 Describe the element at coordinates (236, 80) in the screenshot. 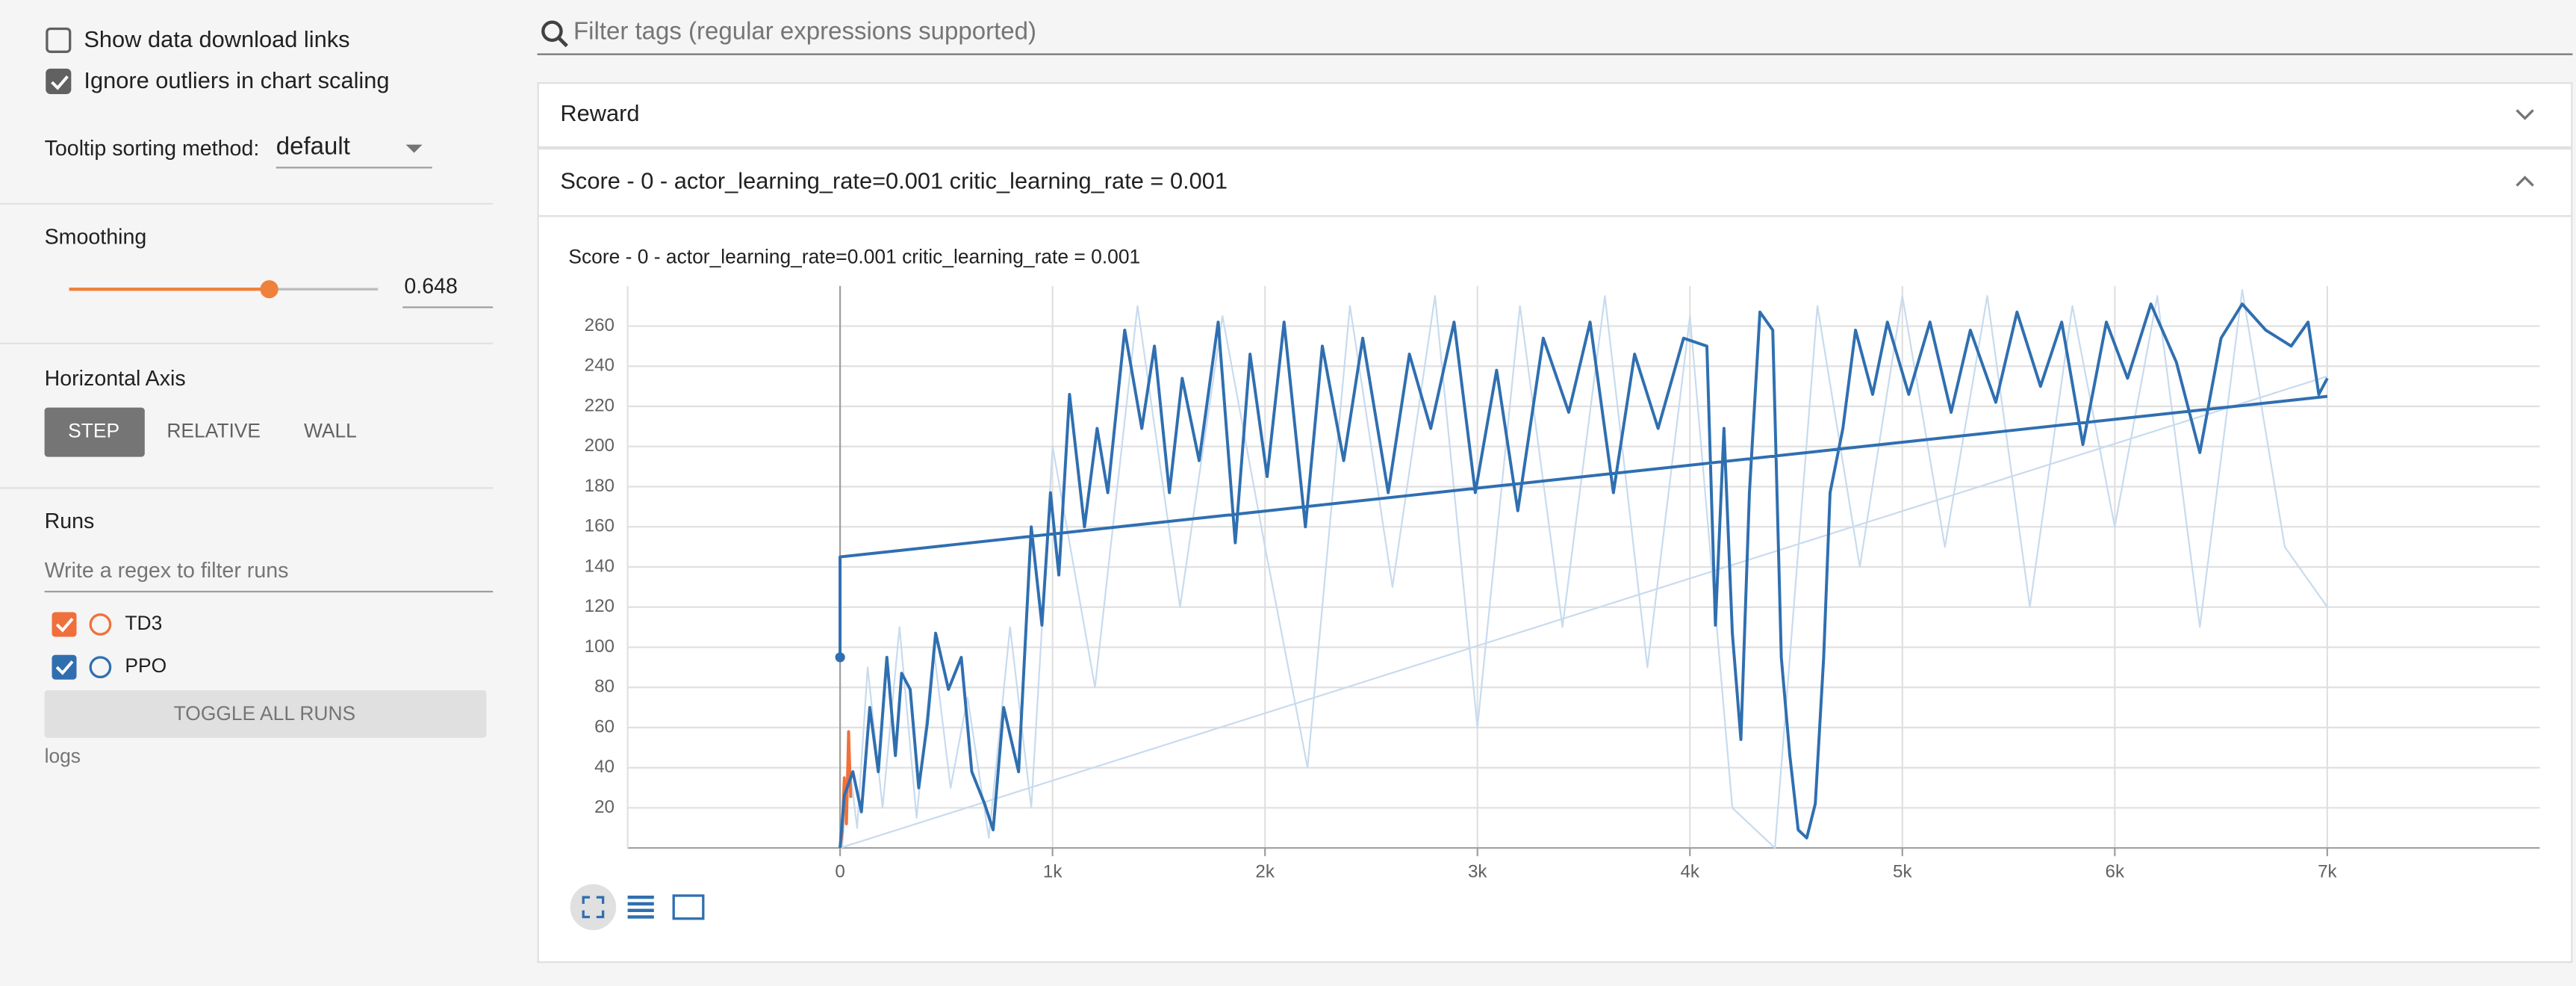

I see `checkbox-label: Ignore outliers in chart scaling` at that location.